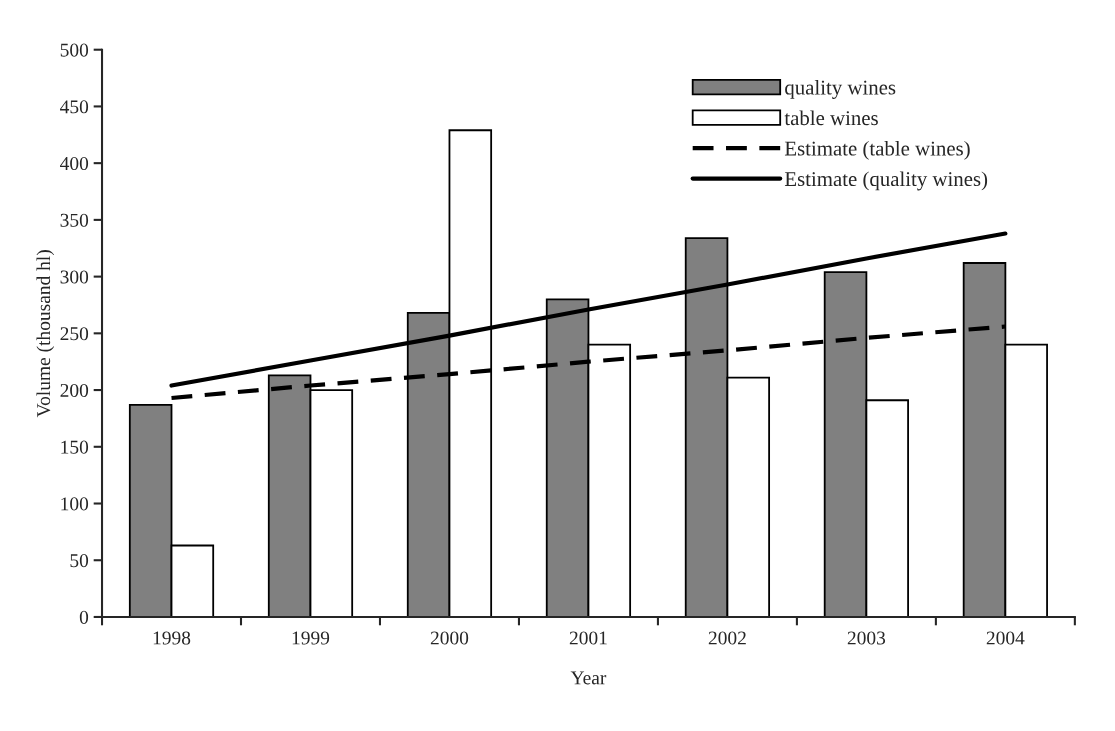 This screenshot has width=1115, height=731. What do you see at coordinates (74, 390) in the screenshot?
I see `y-tick-label: 200` at bounding box center [74, 390].